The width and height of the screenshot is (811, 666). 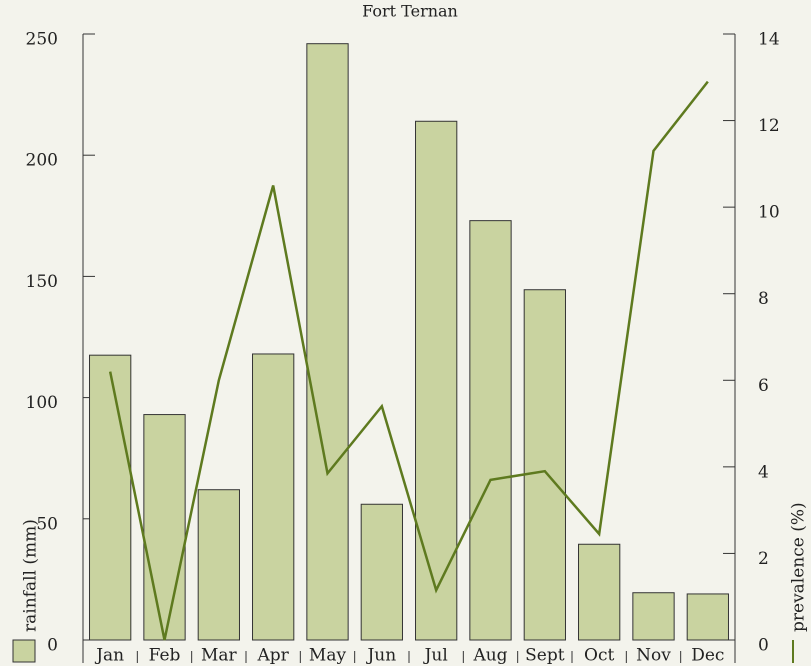 What do you see at coordinates (769, 40) in the screenshot?
I see `y2-tick-label: 14` at bounding box center [769, 40].